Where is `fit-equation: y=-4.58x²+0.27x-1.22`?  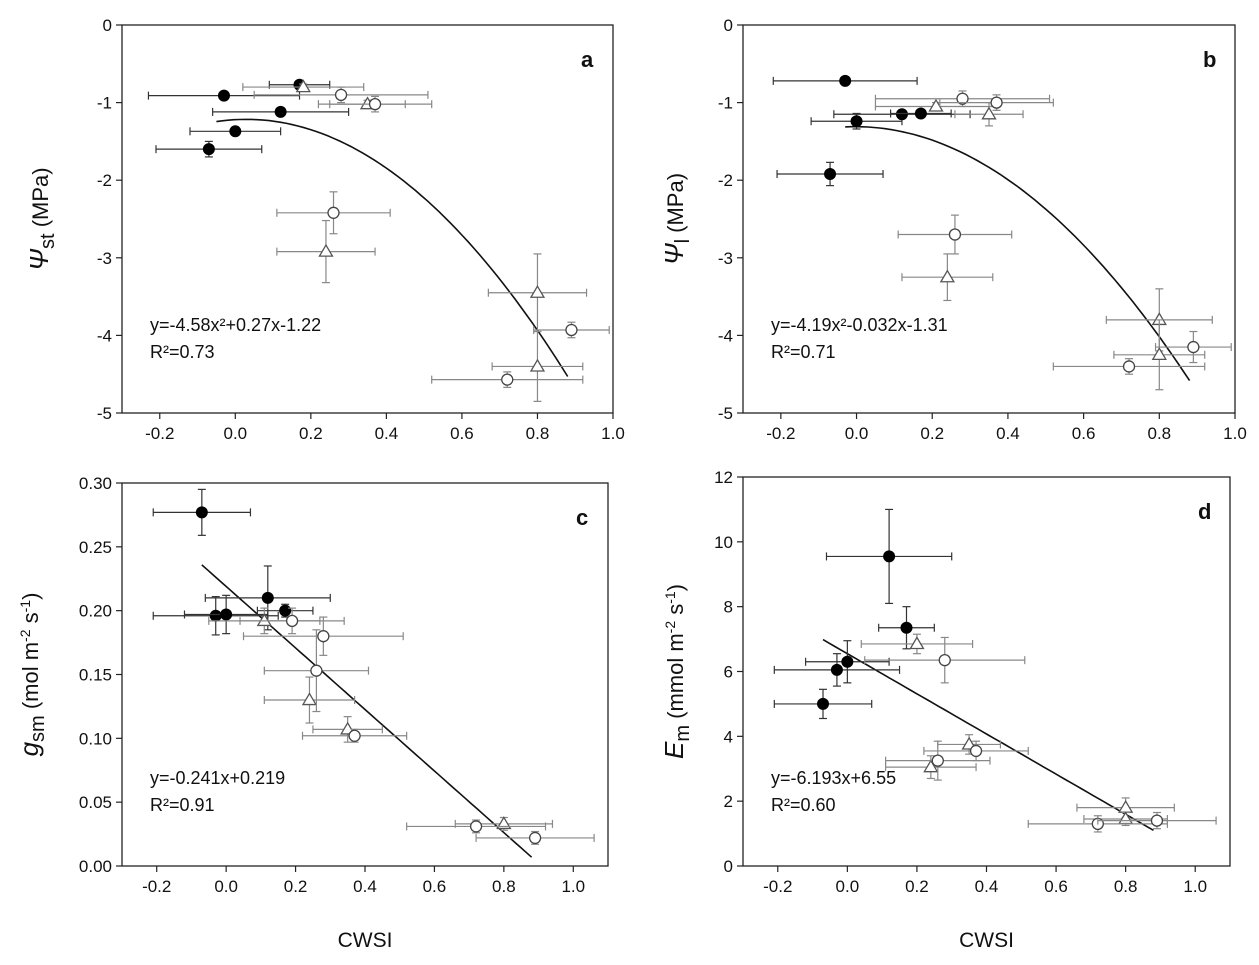
fit-equation: y=-4.58x²+0.27x-1.22 is located at coordinates (235, 325).